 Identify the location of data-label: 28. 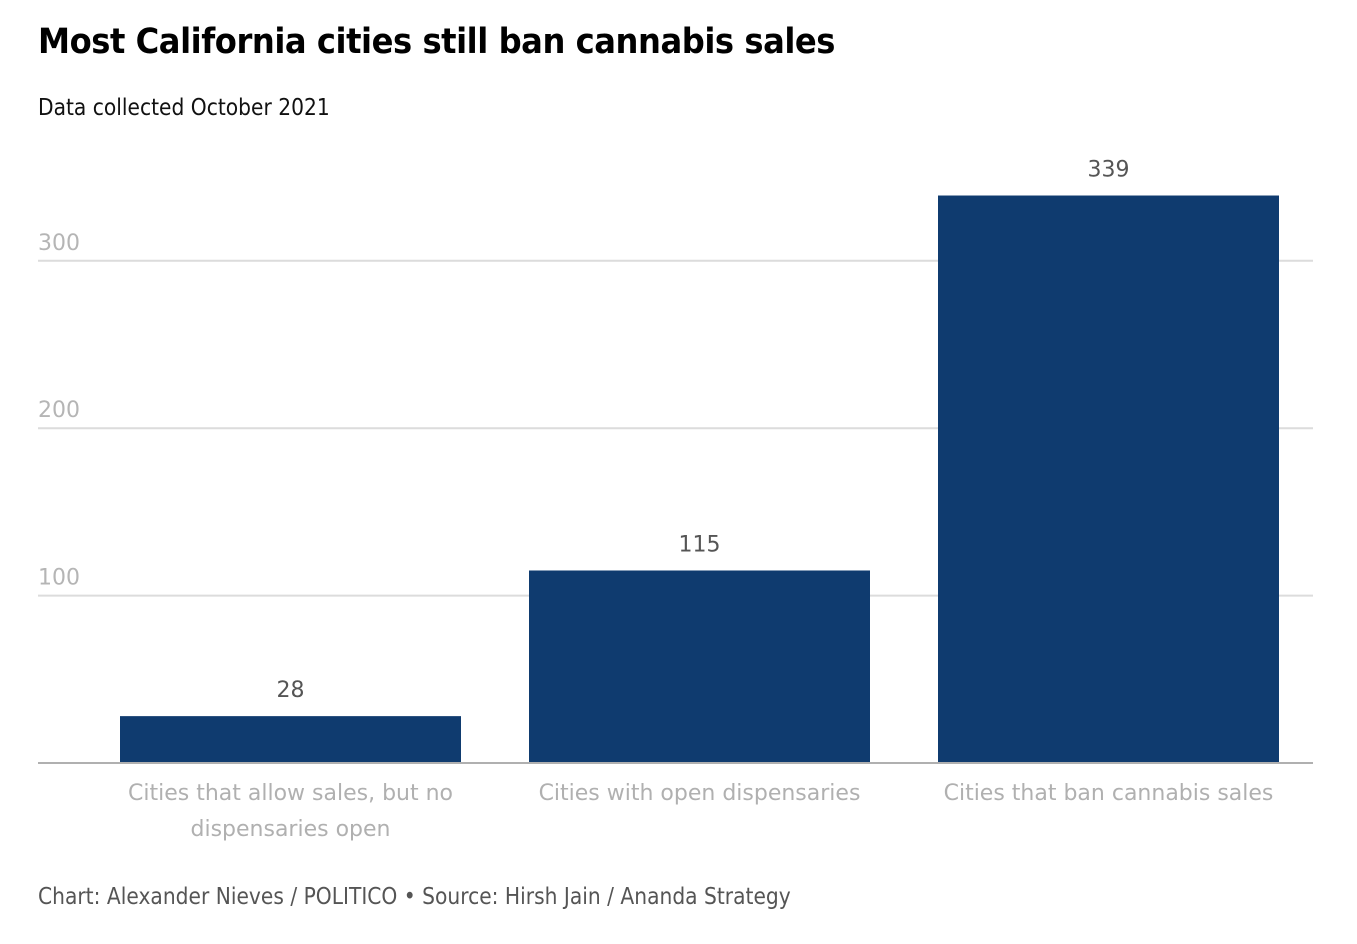
(291, 690).